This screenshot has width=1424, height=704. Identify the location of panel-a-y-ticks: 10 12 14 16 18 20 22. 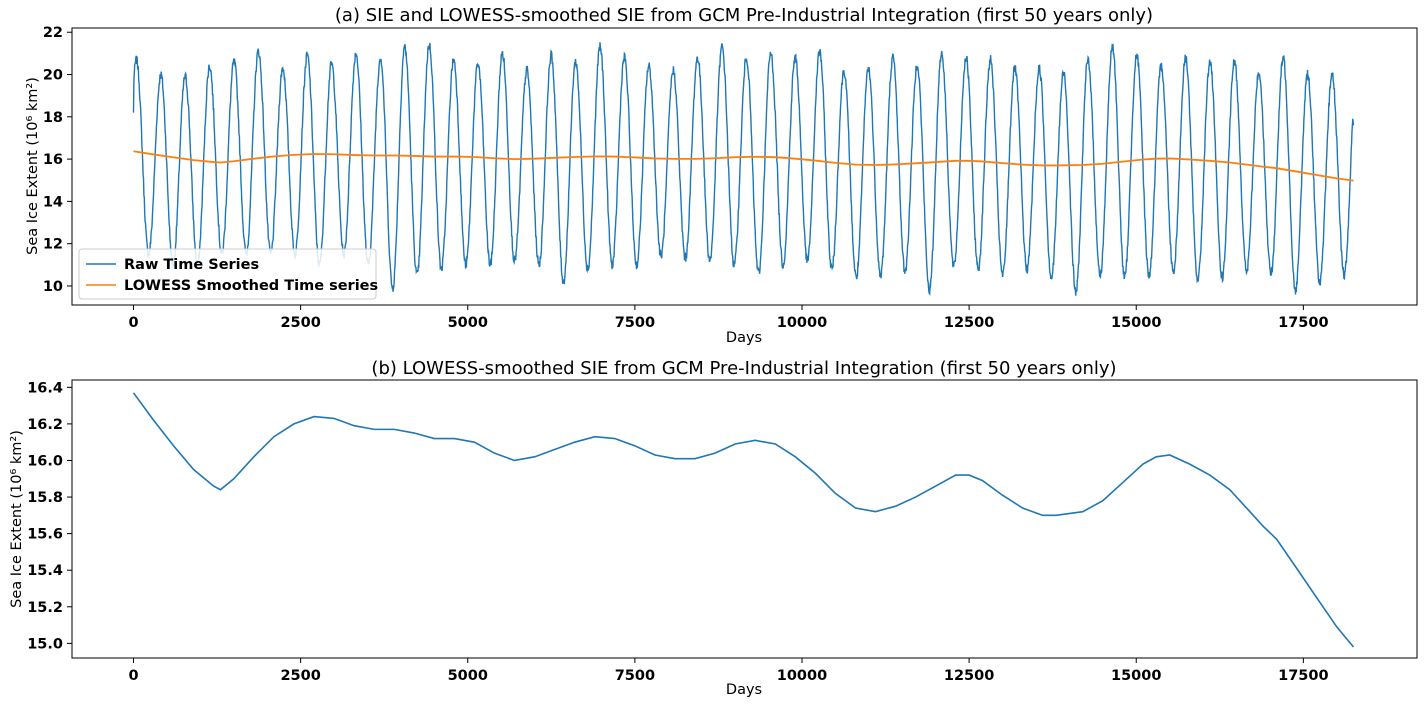
(57, 160).